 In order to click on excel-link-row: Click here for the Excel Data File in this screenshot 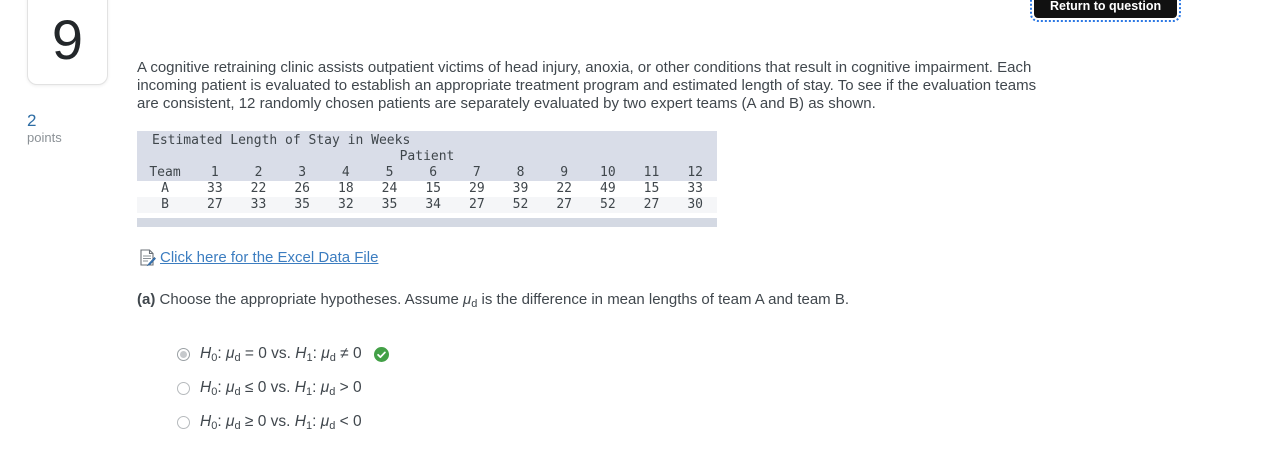, I will do `click(258, 258)`.